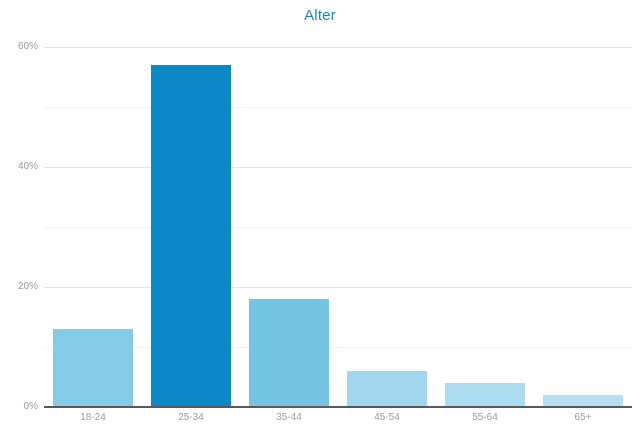 This screenshot has height=432, width=640. Describe the element at coordinates (320, 15) in the screenshot. I see `chart-title: Alter` at that location.